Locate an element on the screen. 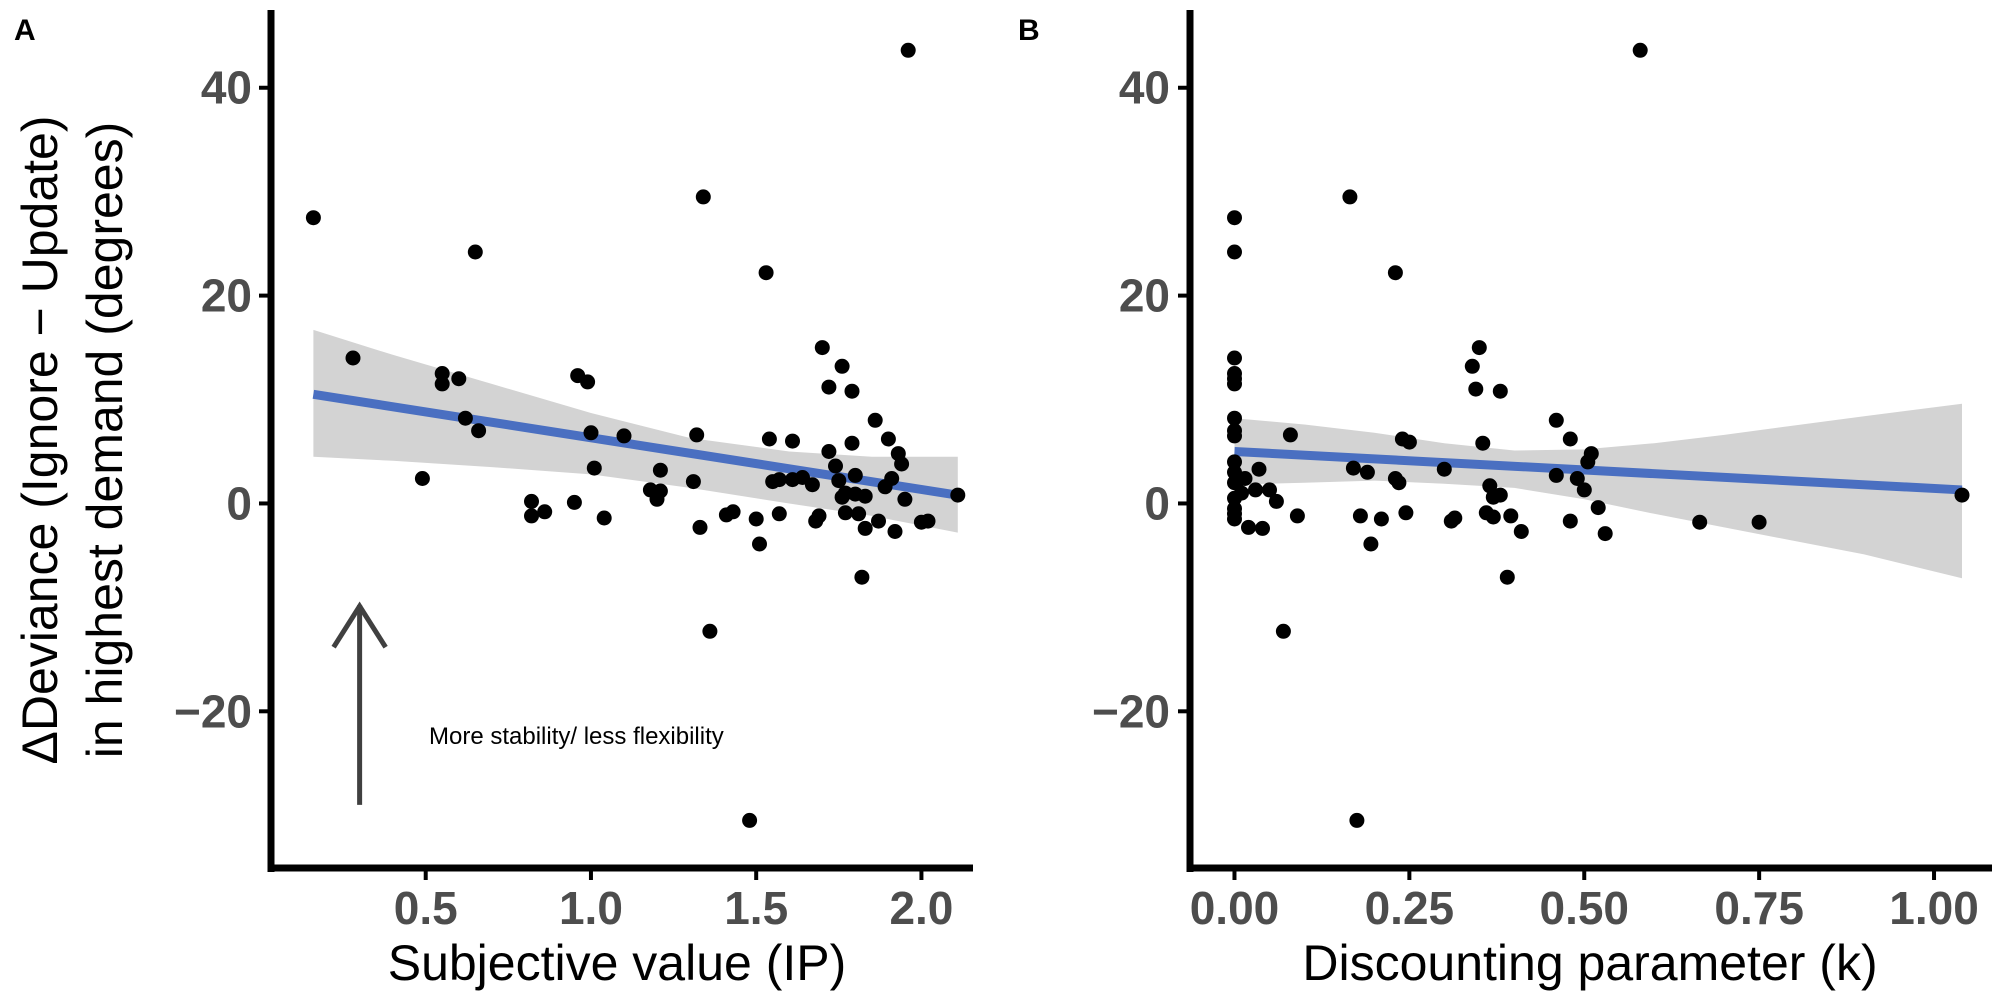 This screenshot has height=1000, width=2000. x-tick-label: 0.75 is located at coordinates (1759, 908).